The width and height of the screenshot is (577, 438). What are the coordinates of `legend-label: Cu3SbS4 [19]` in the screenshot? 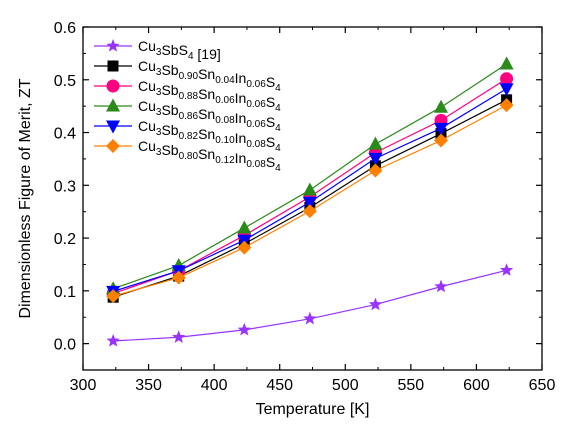 It's located at (179, 50).